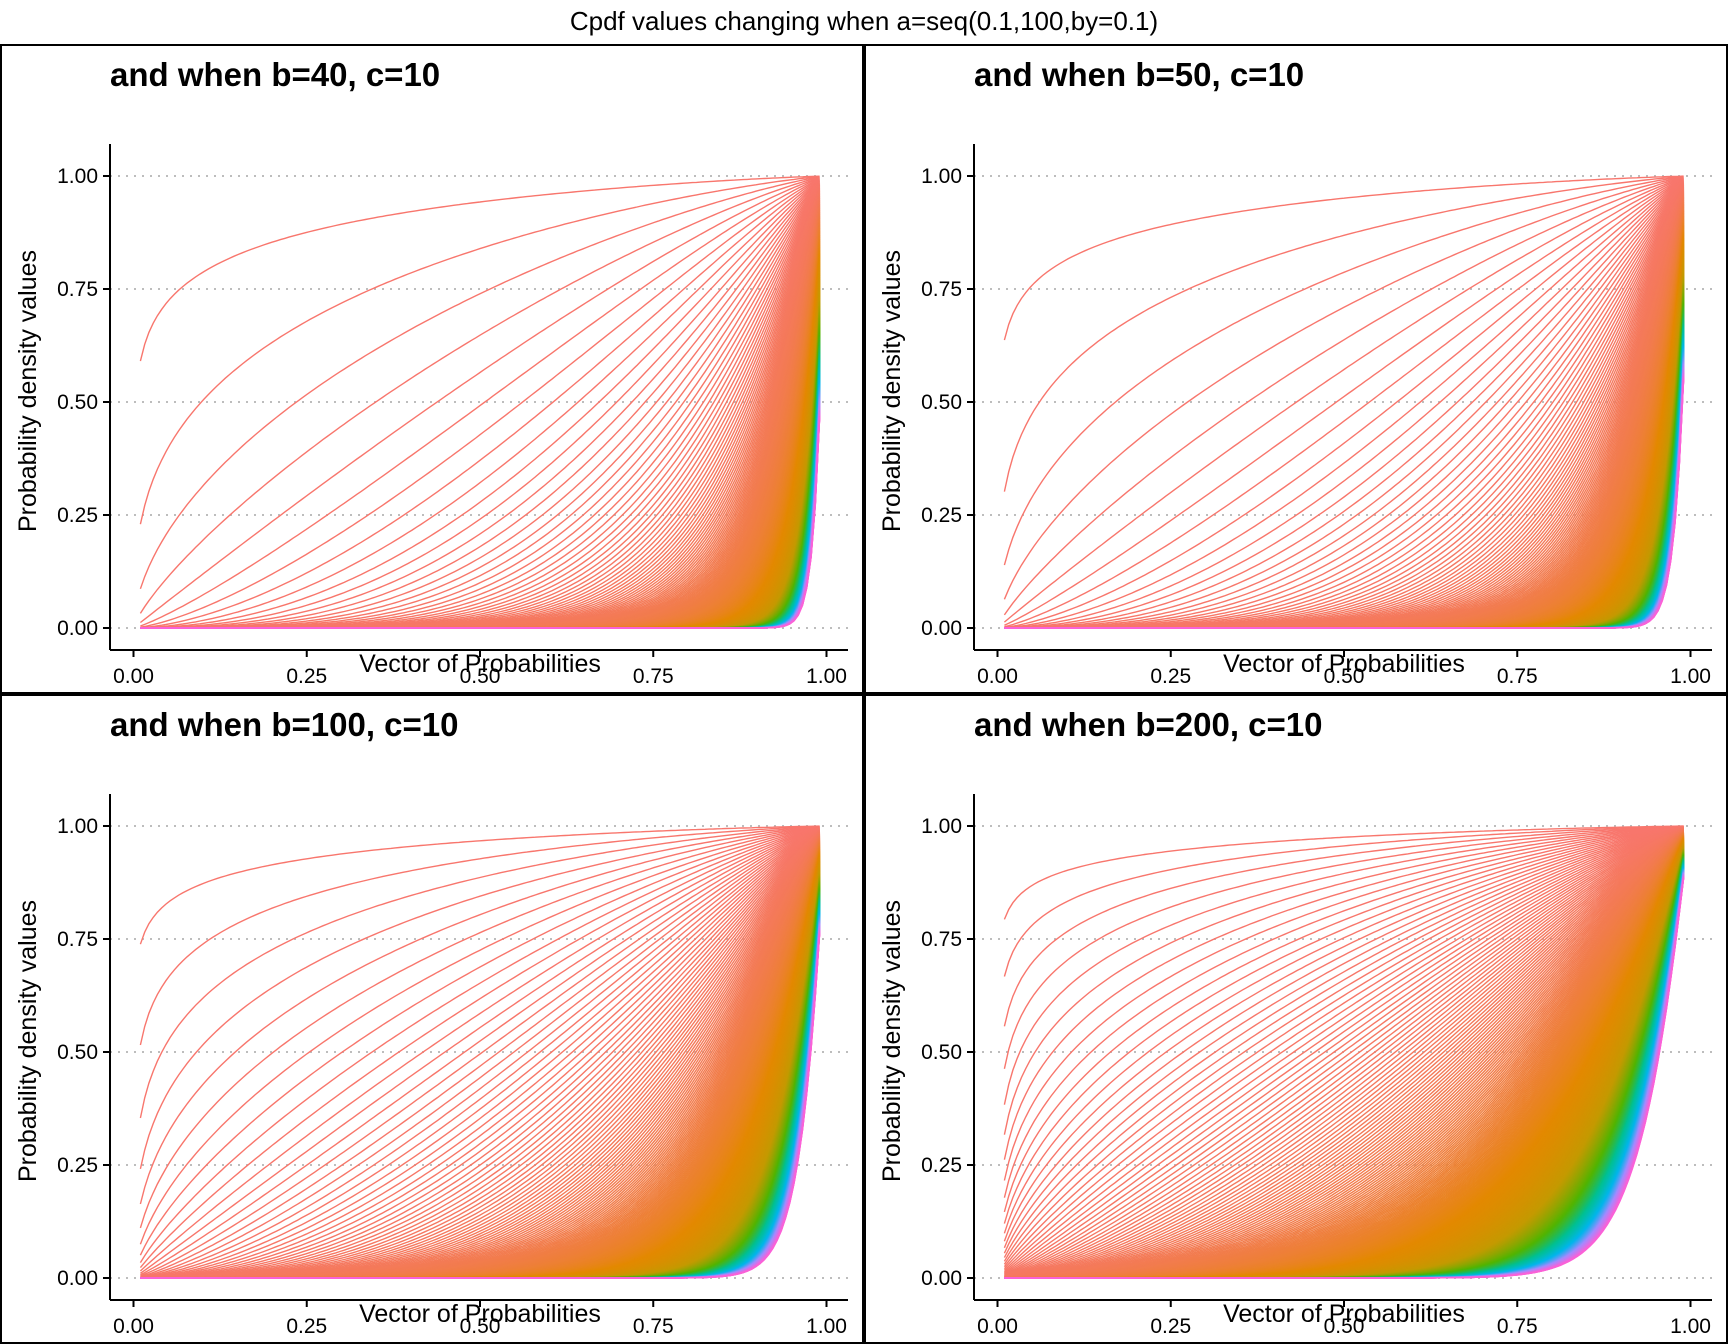  What do you see at coordinates (1148, 724) in the screenshot?
I see `panel-title: and when b=200, c=10` at bounding box center [1148, 724].